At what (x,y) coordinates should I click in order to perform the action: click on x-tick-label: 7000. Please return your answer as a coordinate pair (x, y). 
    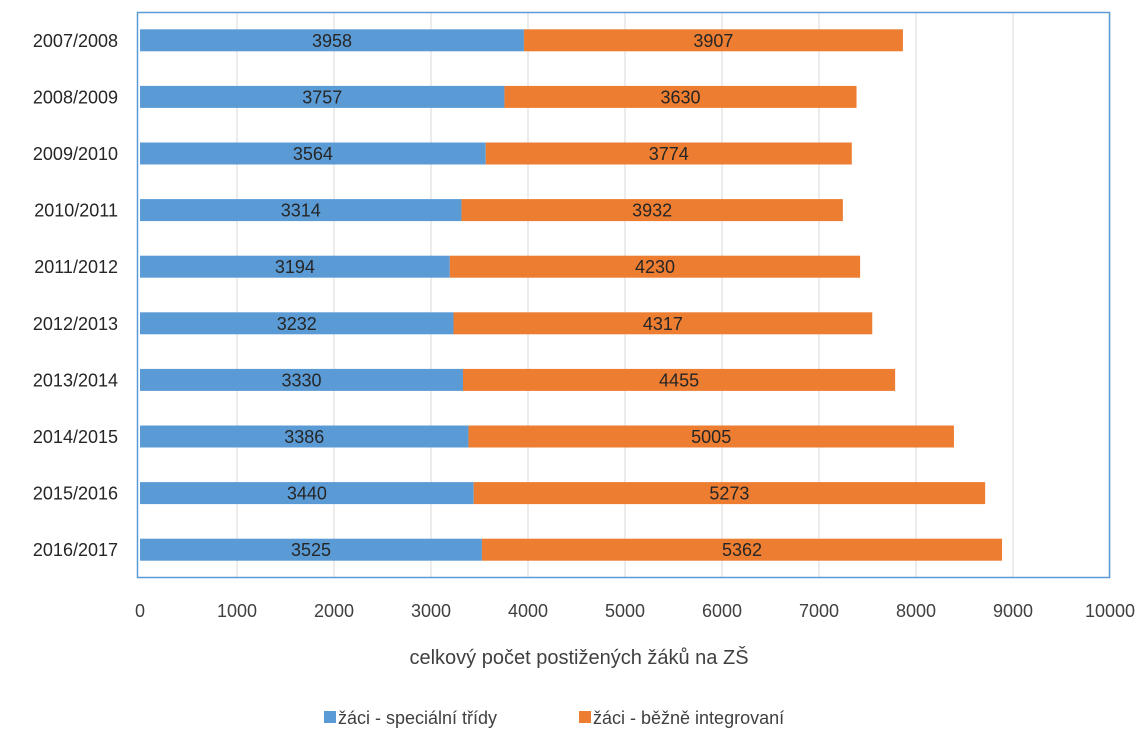
    Looking at the image, I should click on (819, 611).